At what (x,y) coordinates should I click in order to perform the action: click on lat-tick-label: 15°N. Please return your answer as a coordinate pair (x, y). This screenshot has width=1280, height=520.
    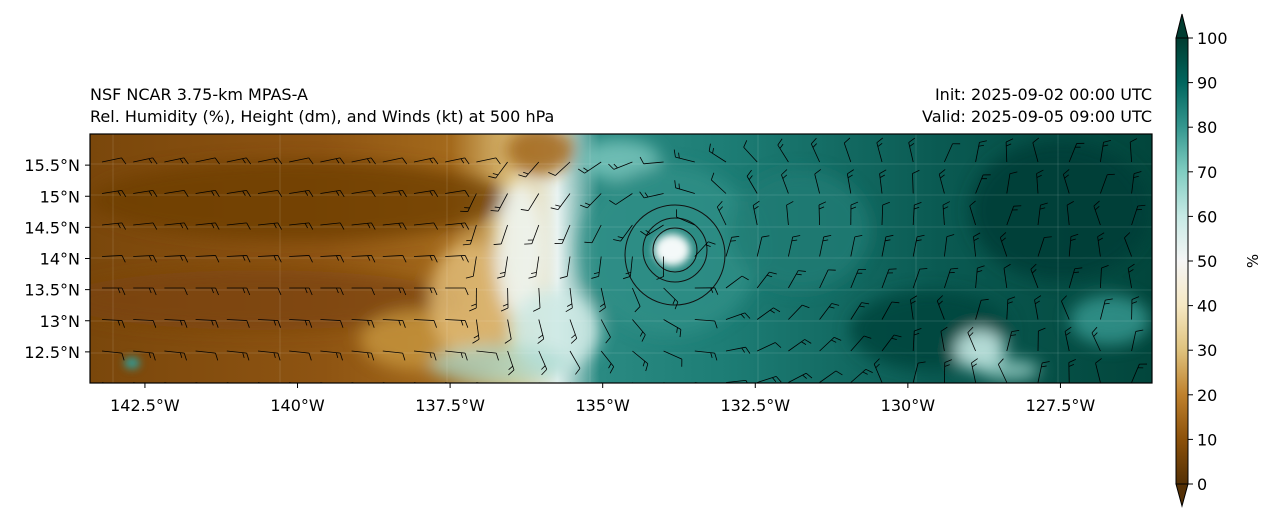
    Looking at the image, I should click on (60, 196).